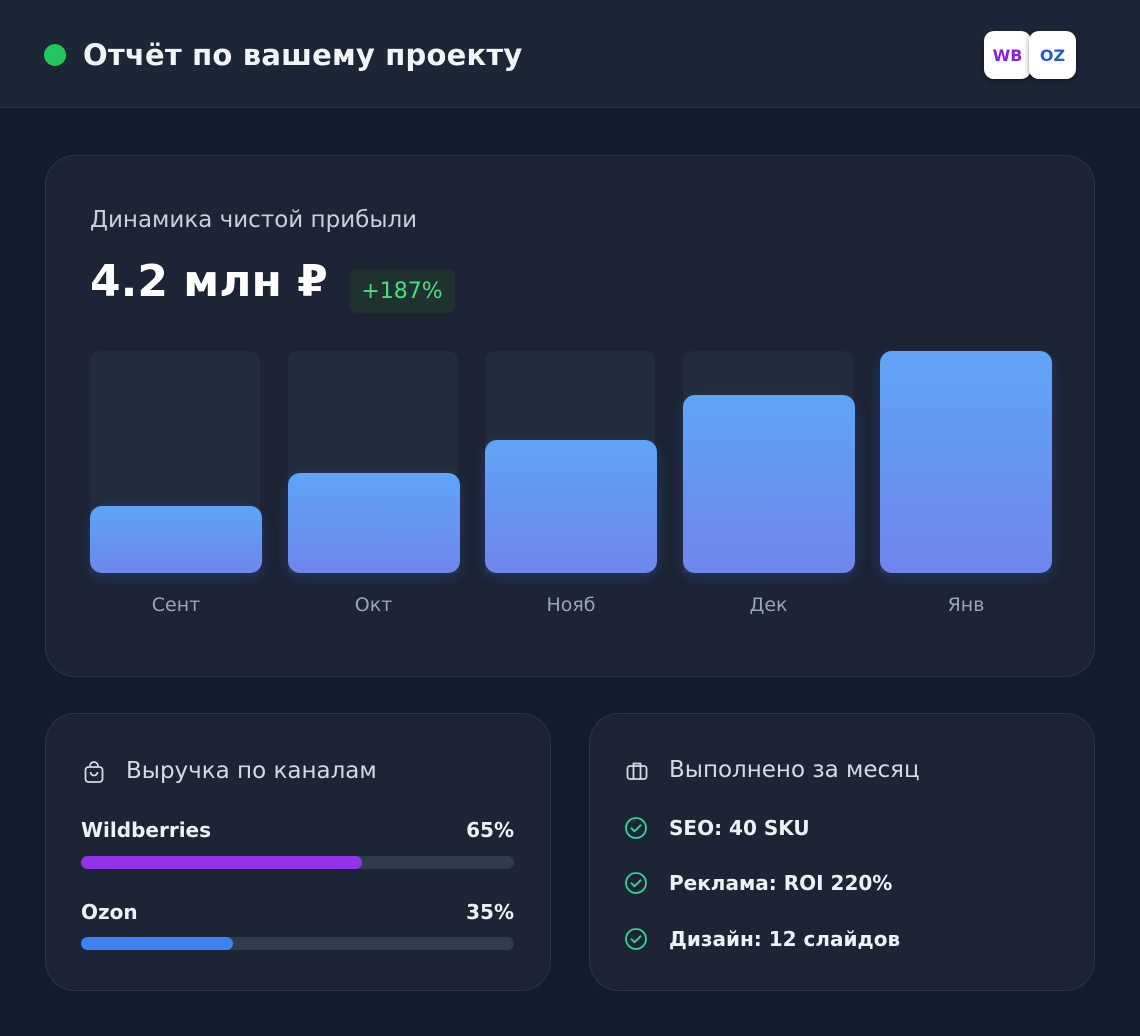  What do you see at coordinates (157, 943) in the screenshot?
I see `ozon-progress-fill` at bounding box center [157, 943].